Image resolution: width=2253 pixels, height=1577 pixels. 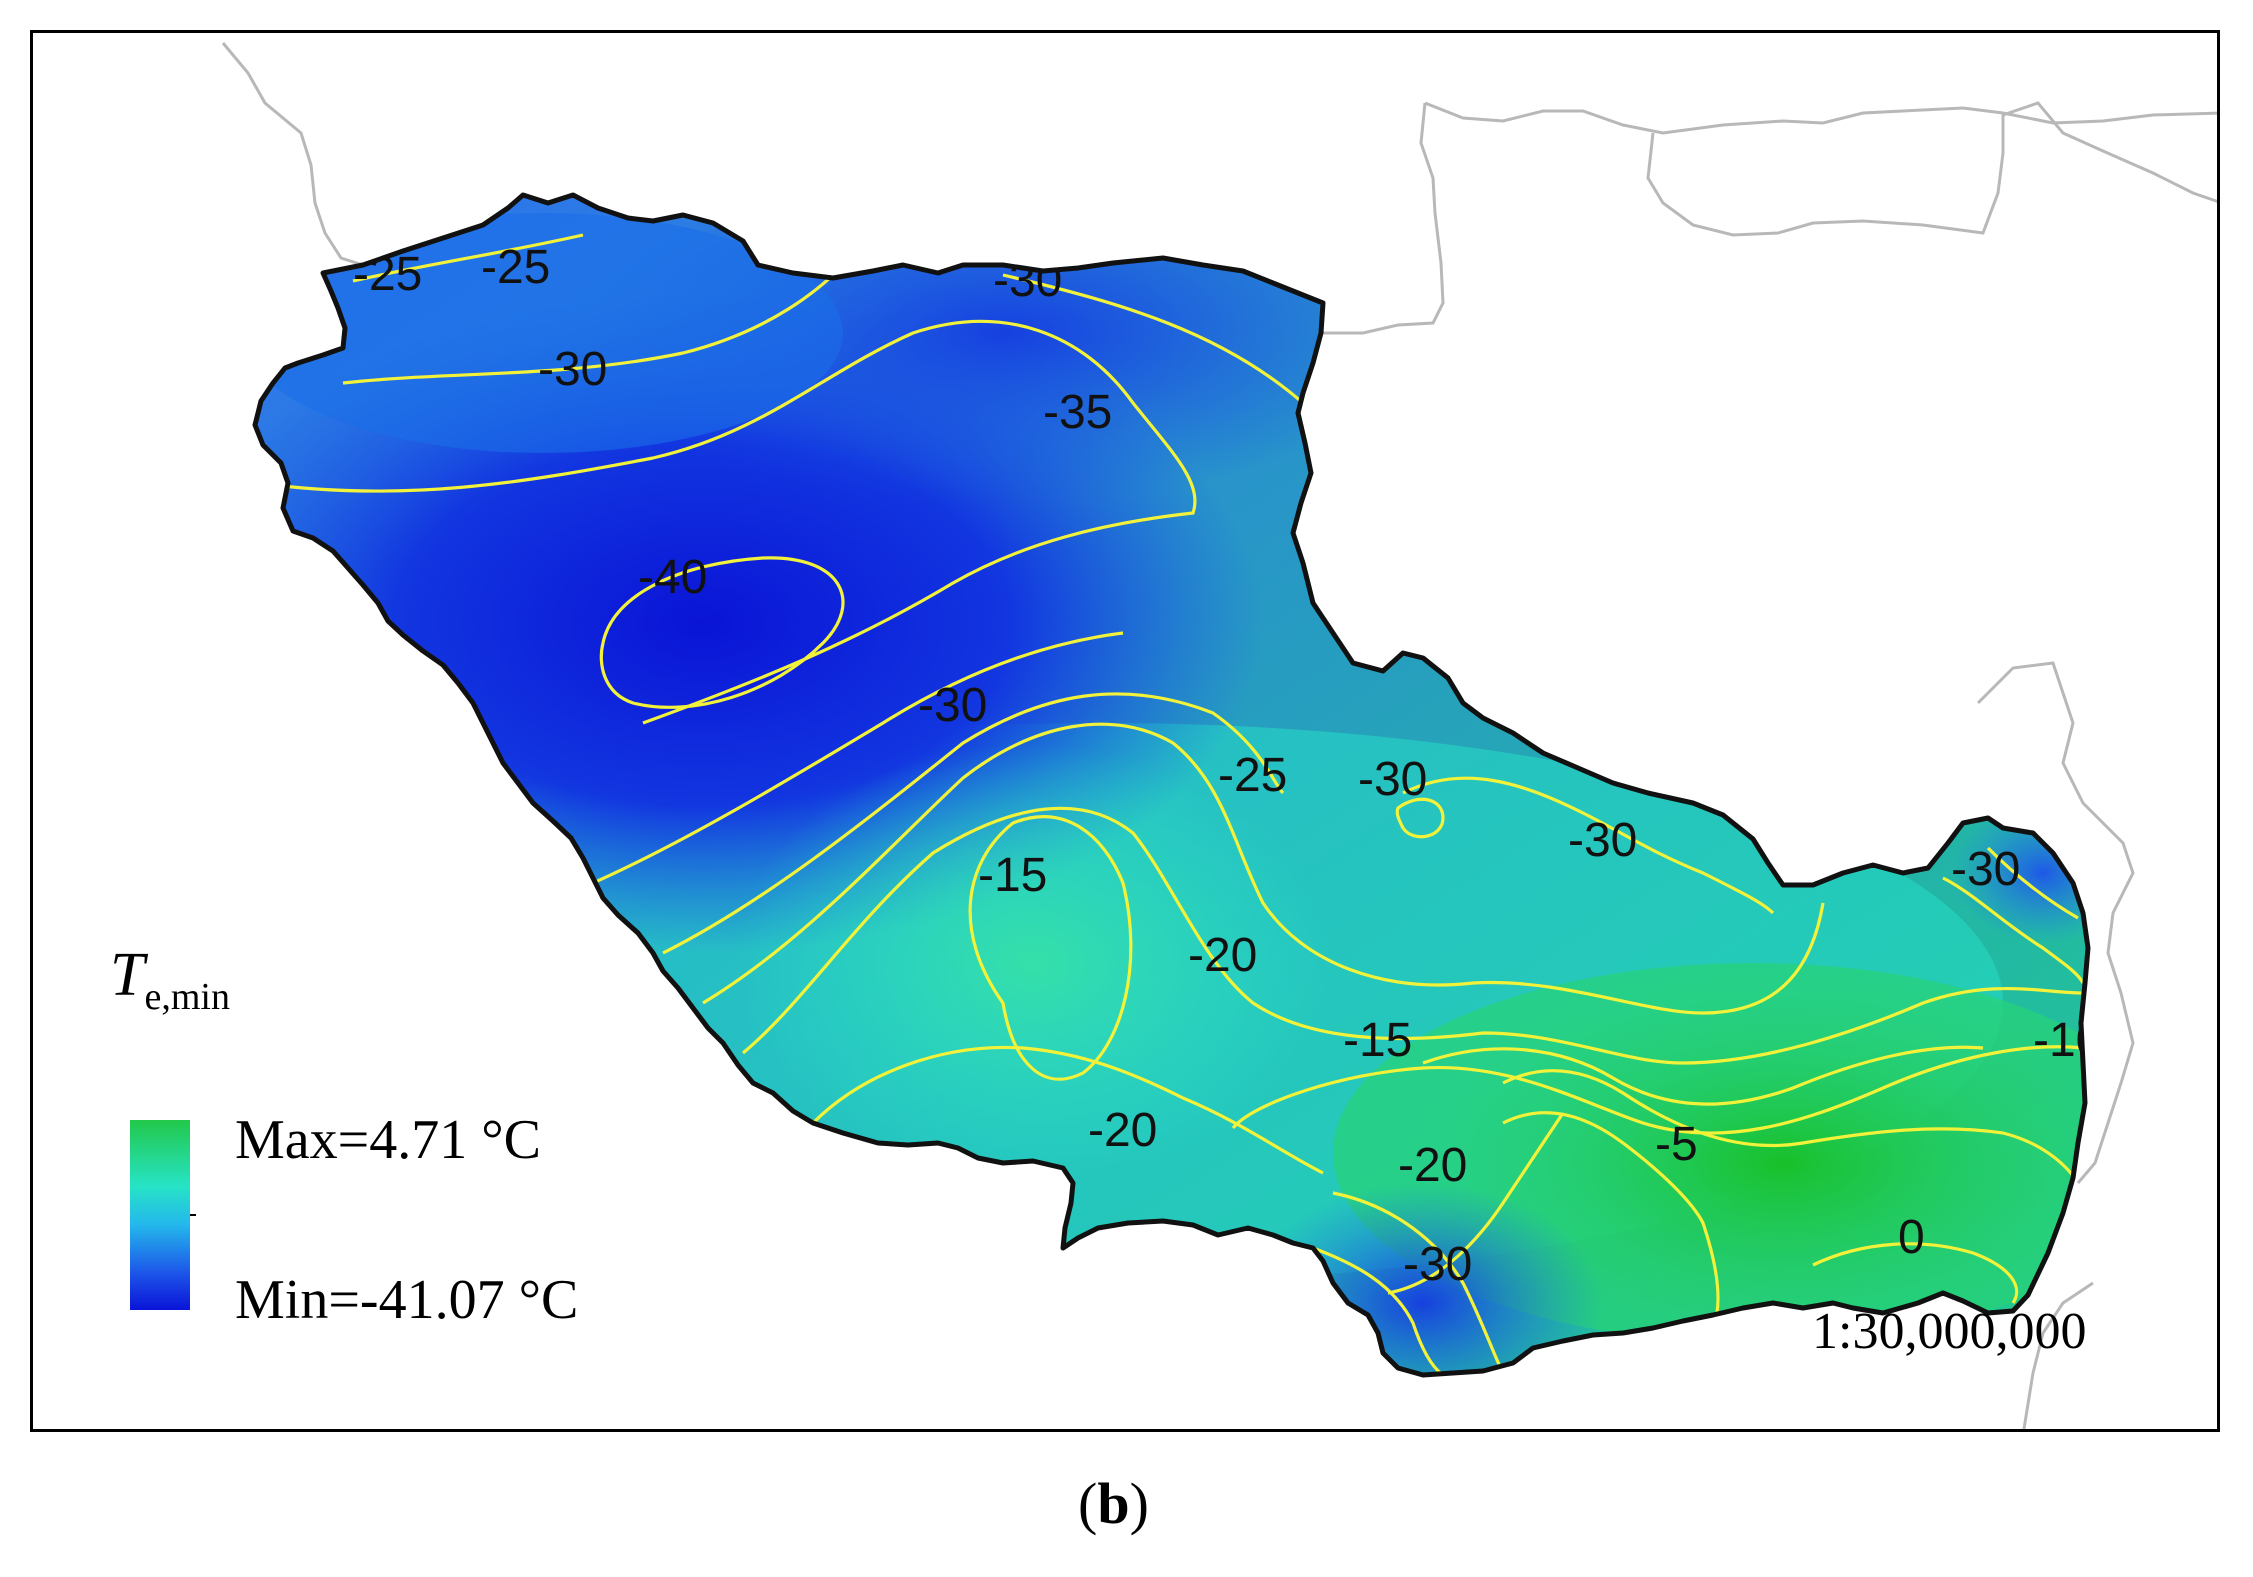 What do you see at coordinates (1077, 412) in the screenshot?
I see `contour-label: -35` at bounding box center [1077, 412].